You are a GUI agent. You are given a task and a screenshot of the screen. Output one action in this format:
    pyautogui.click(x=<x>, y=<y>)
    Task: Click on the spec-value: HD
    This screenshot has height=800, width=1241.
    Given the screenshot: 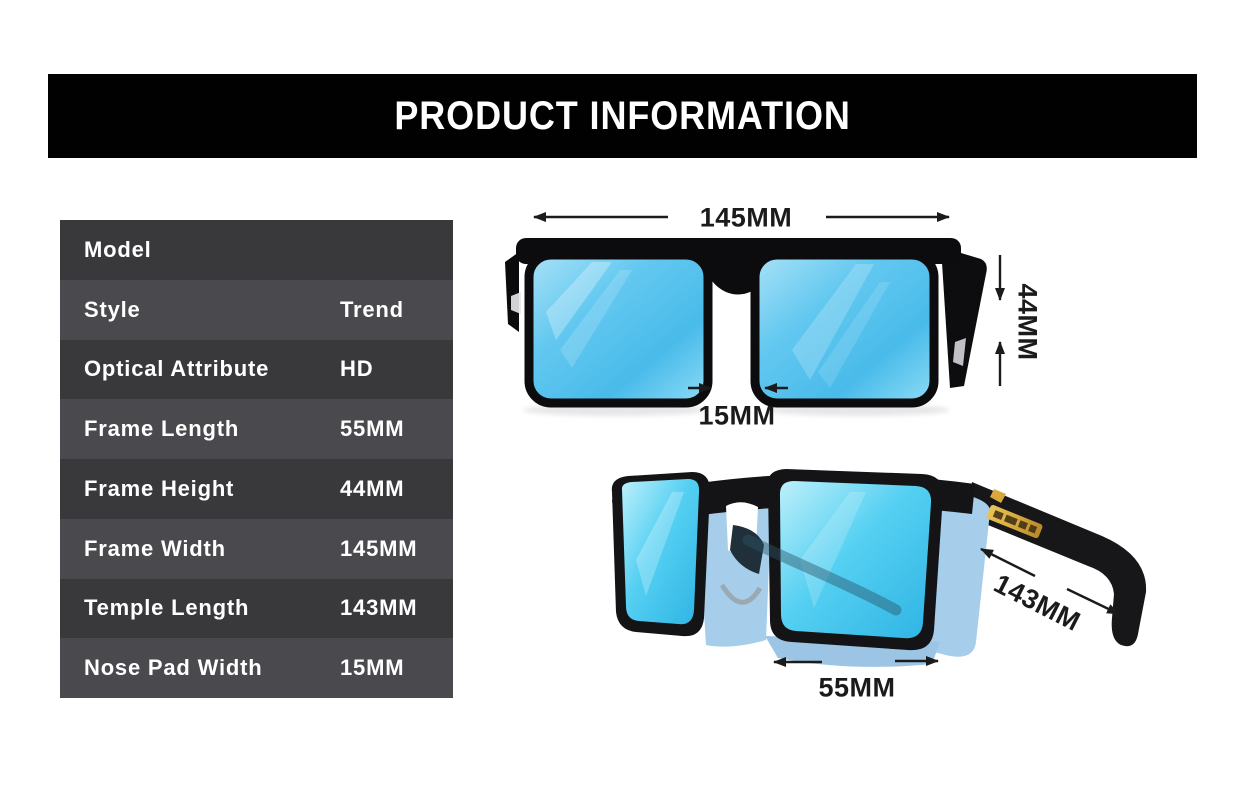 What is the action you would take?
    pyautogui.click(x=357, y=369)
    